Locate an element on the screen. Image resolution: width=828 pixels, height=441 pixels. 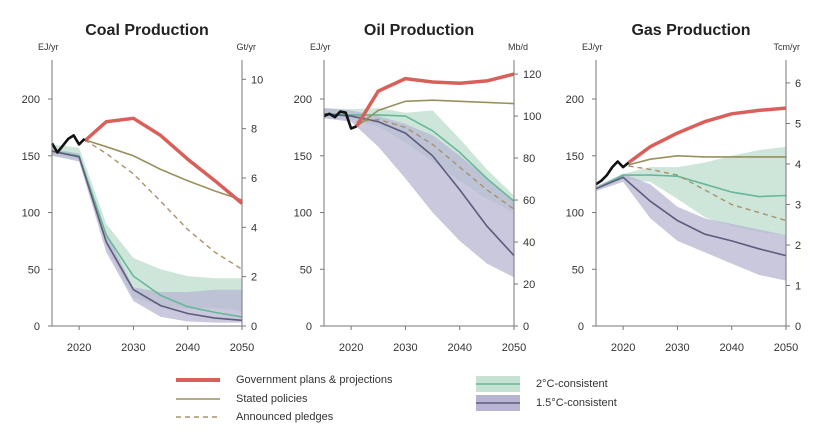
right-tick-label: 10 is located at coordinates (257, 80).